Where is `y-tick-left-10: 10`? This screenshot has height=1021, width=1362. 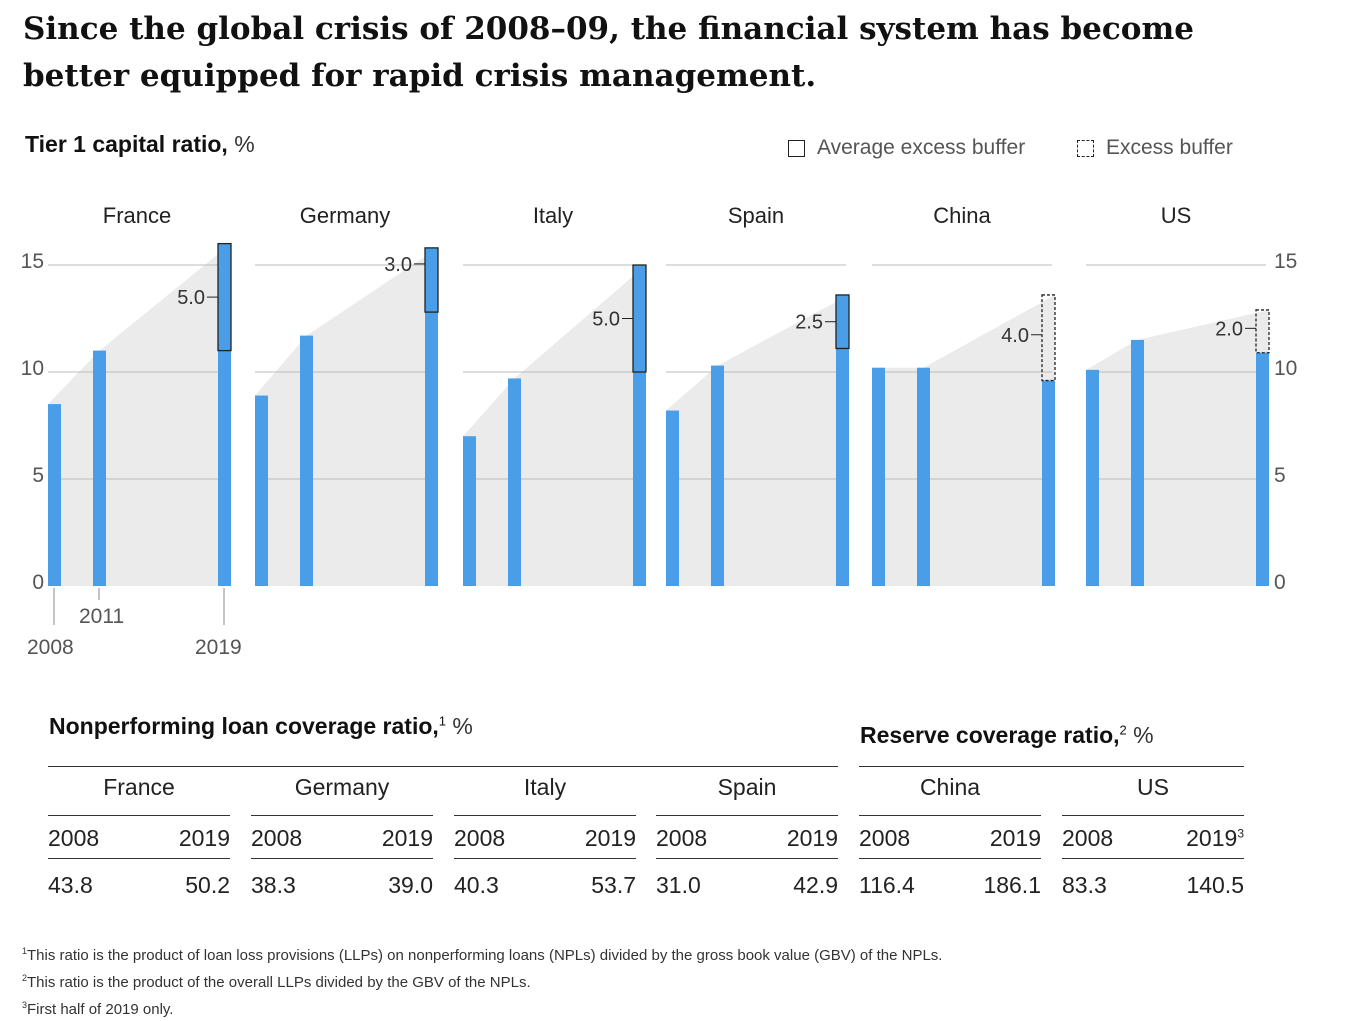 y-tick-left-10: 10 is located at coordinates (32, 368).